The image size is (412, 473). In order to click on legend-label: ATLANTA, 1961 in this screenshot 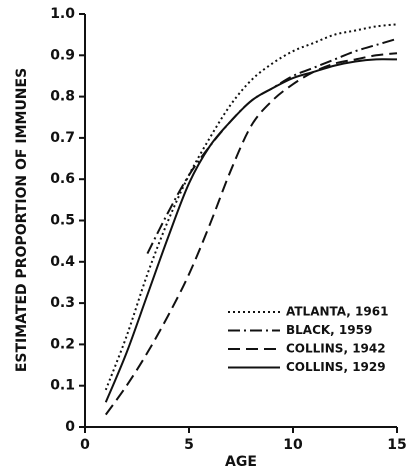, I will do `click(337, 312)`.